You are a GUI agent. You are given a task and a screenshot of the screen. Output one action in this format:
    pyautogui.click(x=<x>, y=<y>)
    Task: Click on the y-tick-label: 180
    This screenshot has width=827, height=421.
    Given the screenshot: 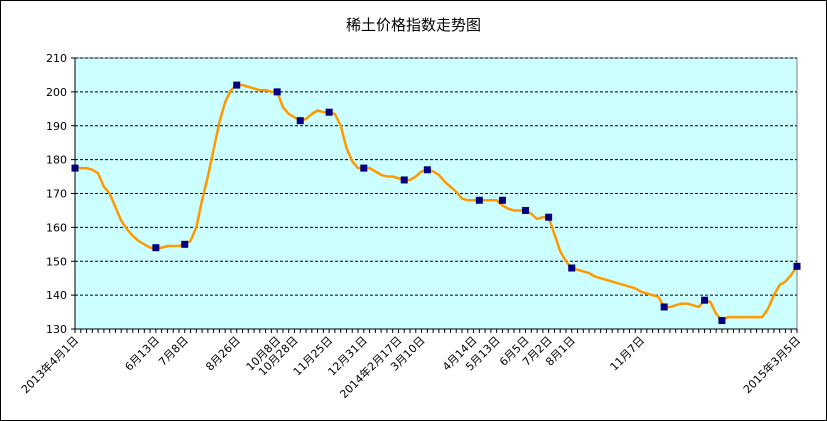 What is the action you would take?
    pyautogui.click(x=56, y=160)
    